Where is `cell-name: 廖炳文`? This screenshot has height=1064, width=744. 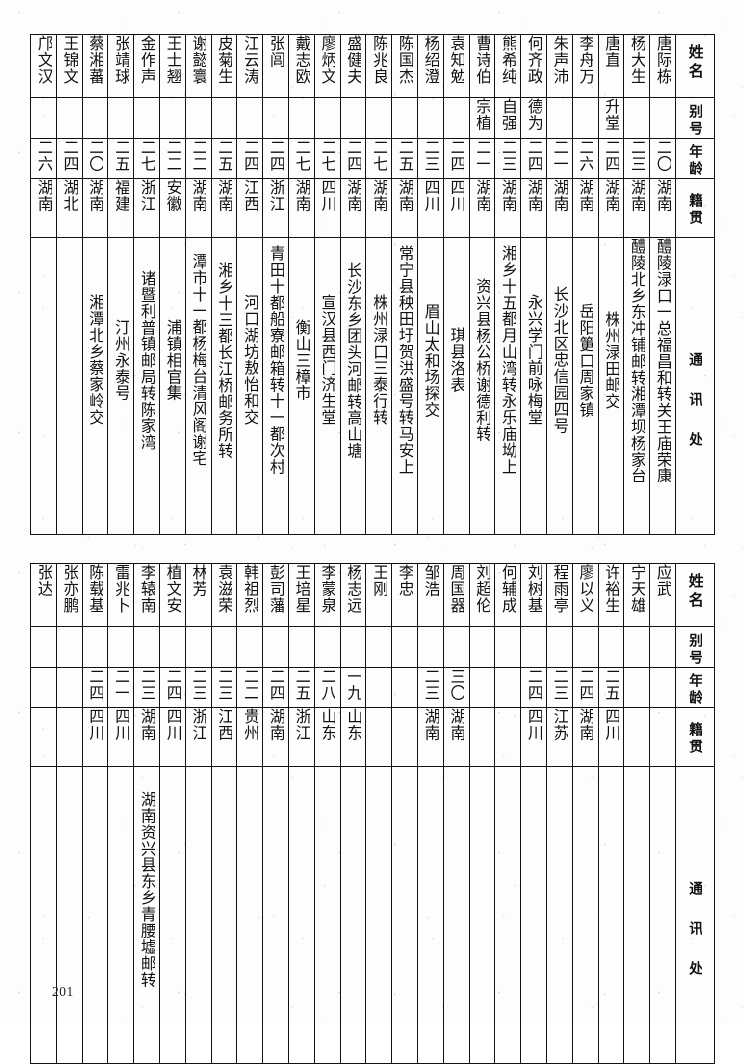 cell-name: 廖炳文 is located at coordinates (327, 66).